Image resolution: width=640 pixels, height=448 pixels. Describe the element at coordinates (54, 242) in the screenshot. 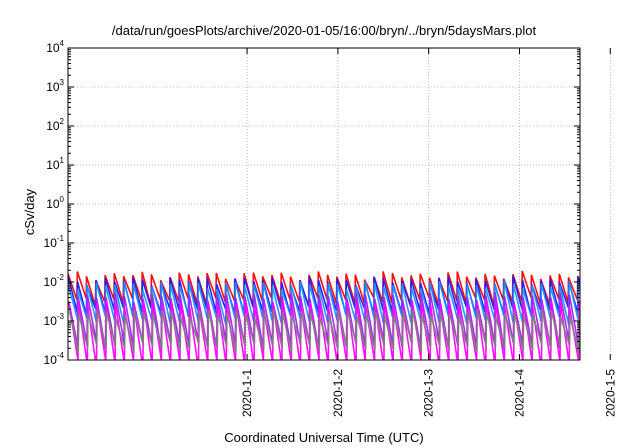

I see `y-tick-label: 10⁻¹` at that location.